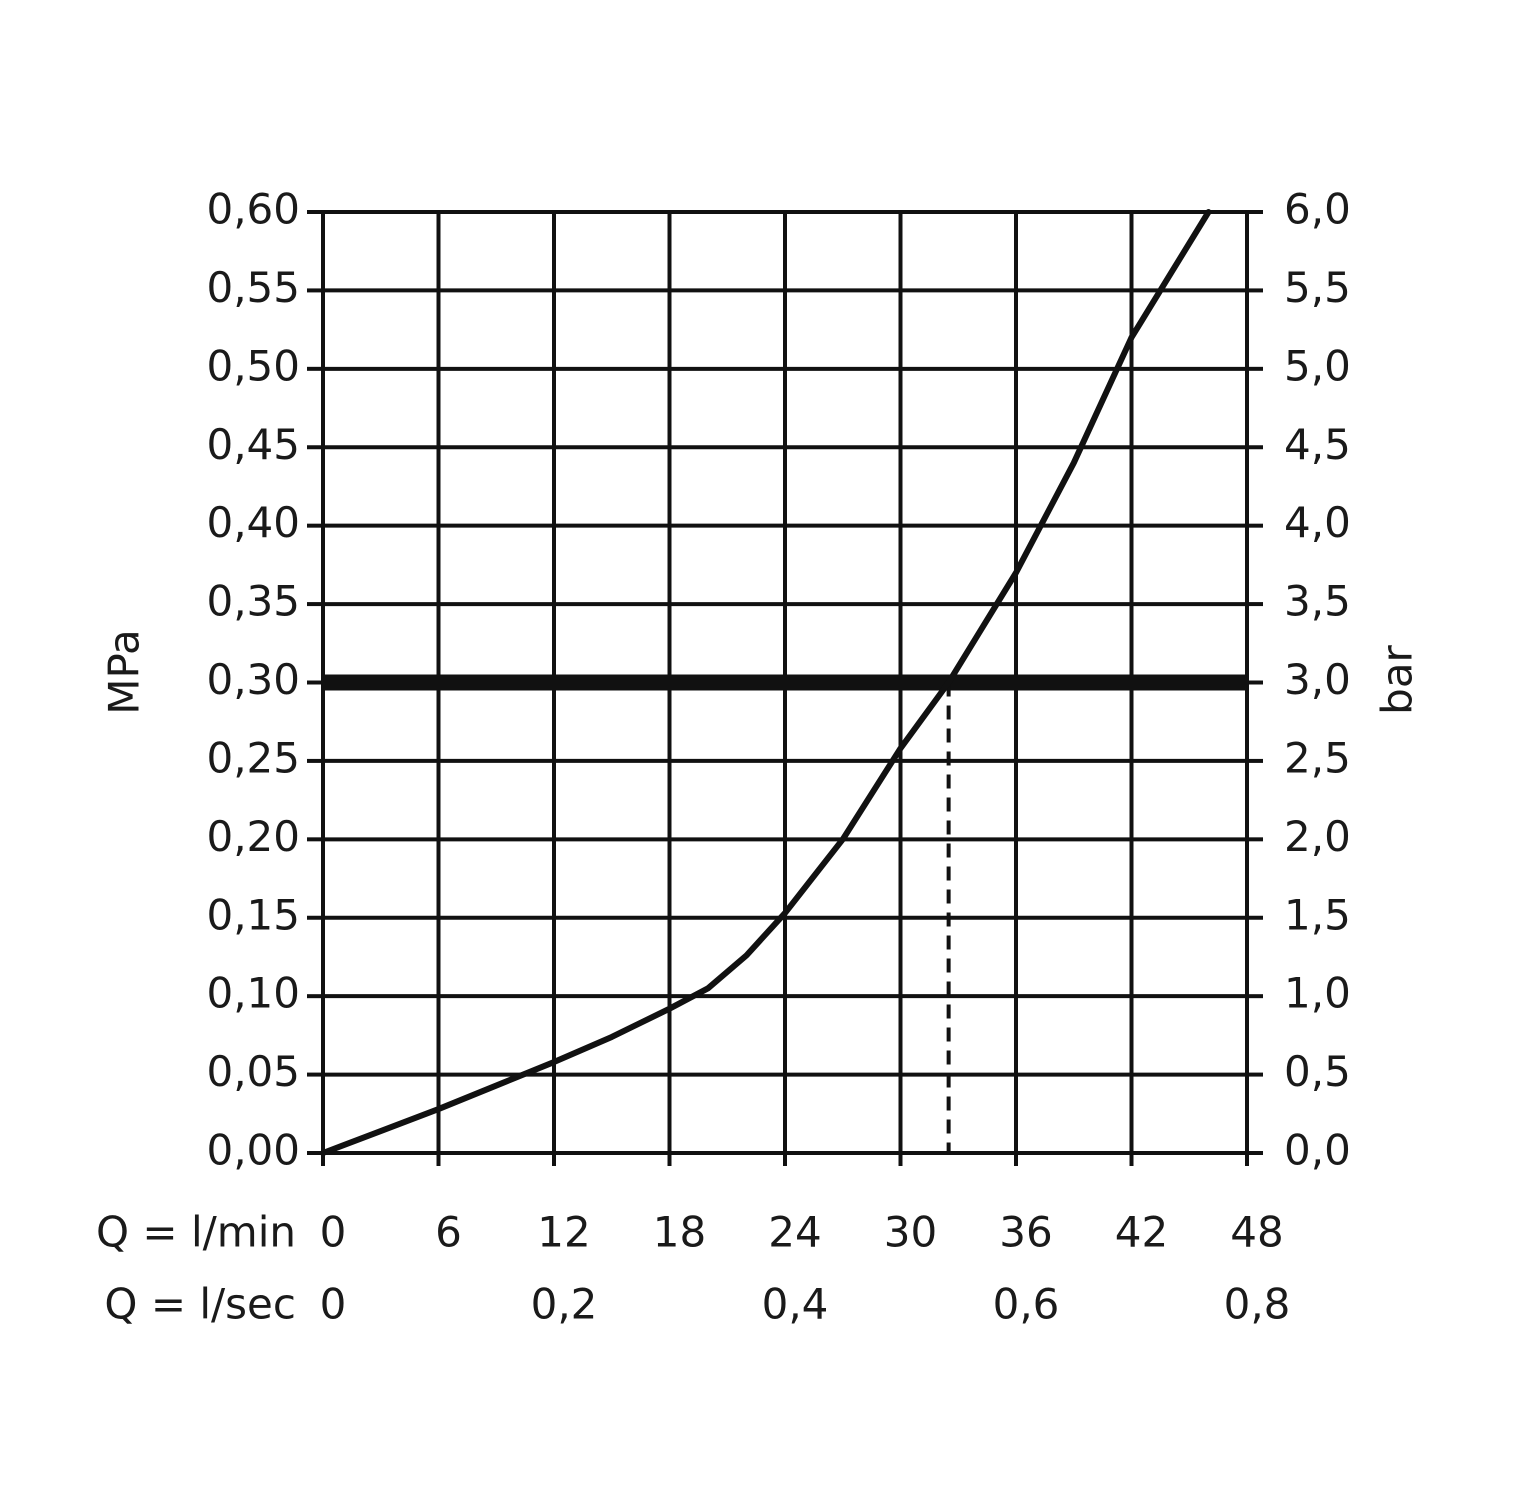  What do you see at coordinates (253, 365) in the screenshot?
I see `y-tick-label: 0,50` at bounding box center [253, 365].